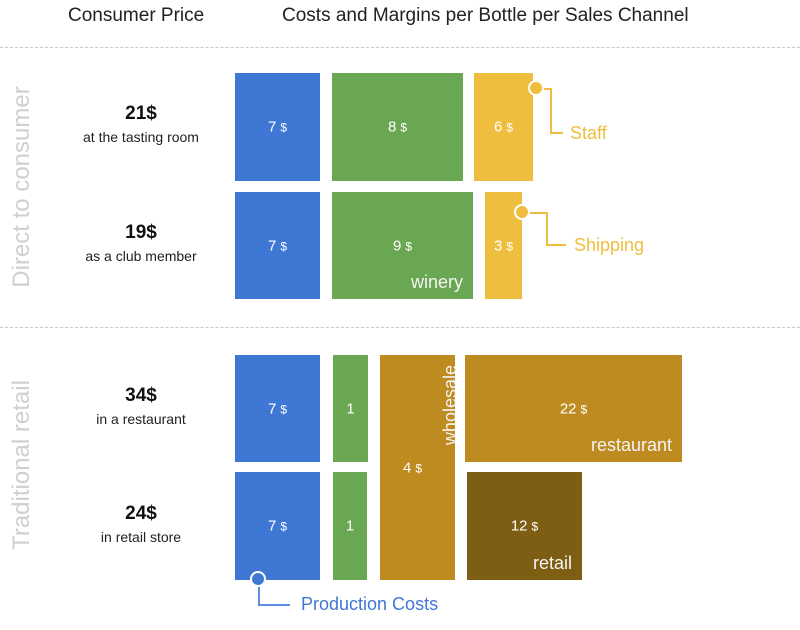  What do you see at coordinates (141, 395) in the screenshot?
I see `price-value: 34$` at bounding box center [141, 395].